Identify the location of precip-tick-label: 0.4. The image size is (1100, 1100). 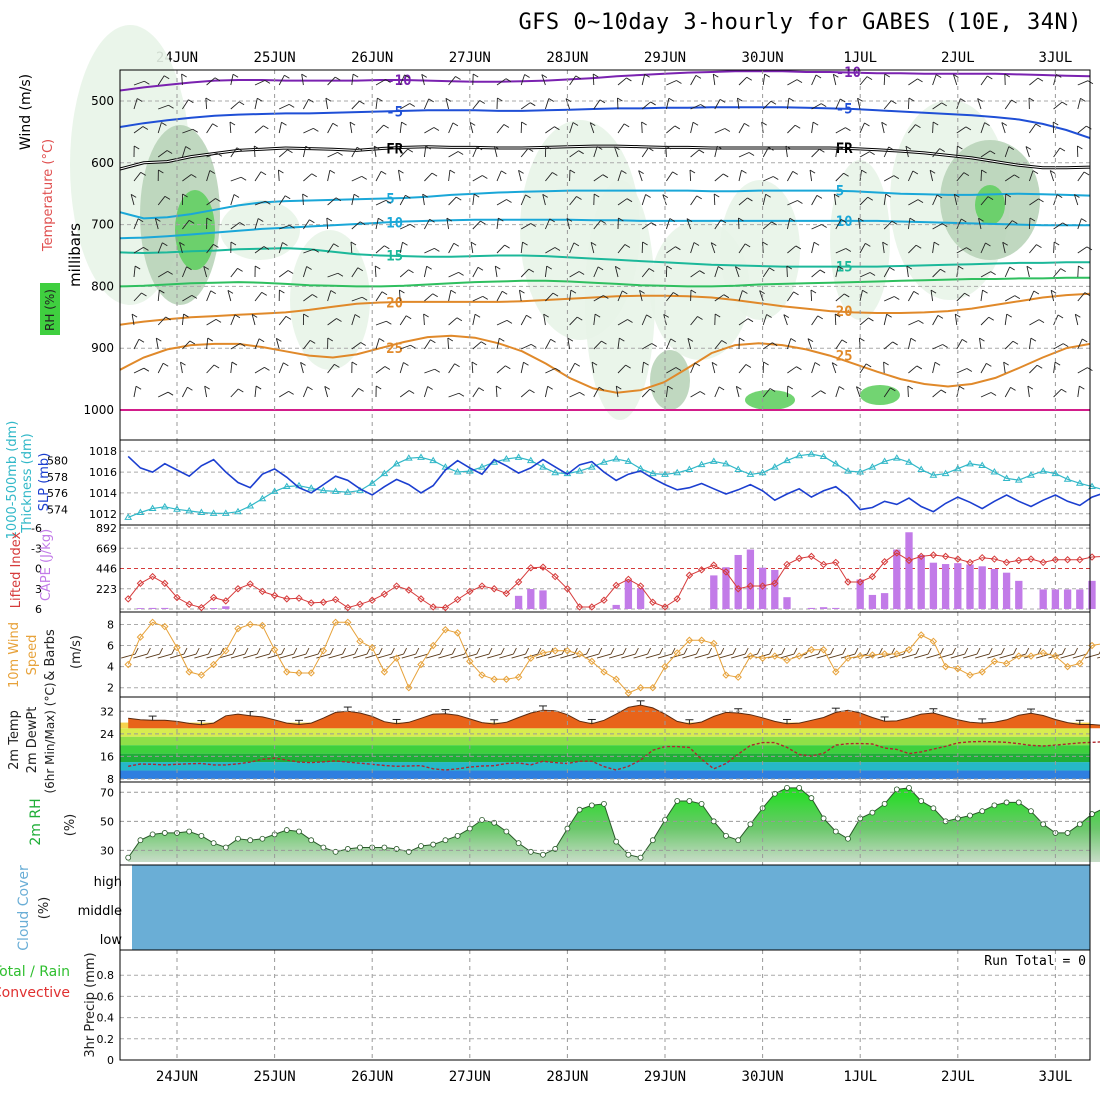
(106, 1018).